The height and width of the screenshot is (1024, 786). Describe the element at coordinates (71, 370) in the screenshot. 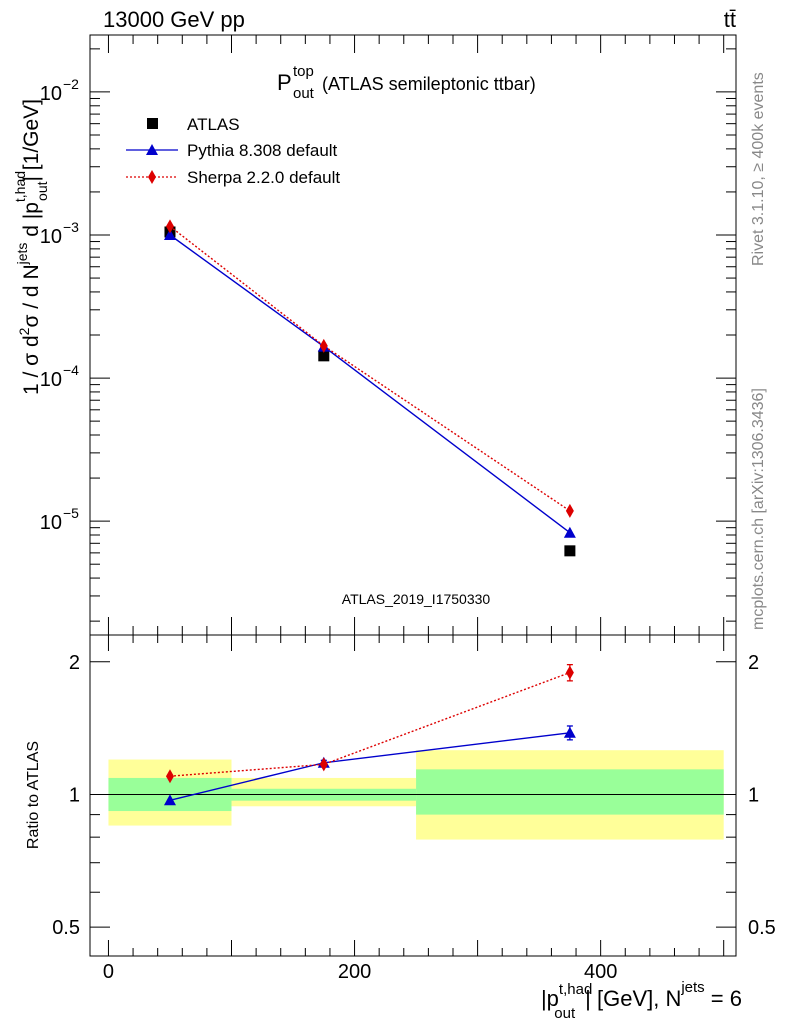

I see `main-ytick-exponent: −4` at that location.